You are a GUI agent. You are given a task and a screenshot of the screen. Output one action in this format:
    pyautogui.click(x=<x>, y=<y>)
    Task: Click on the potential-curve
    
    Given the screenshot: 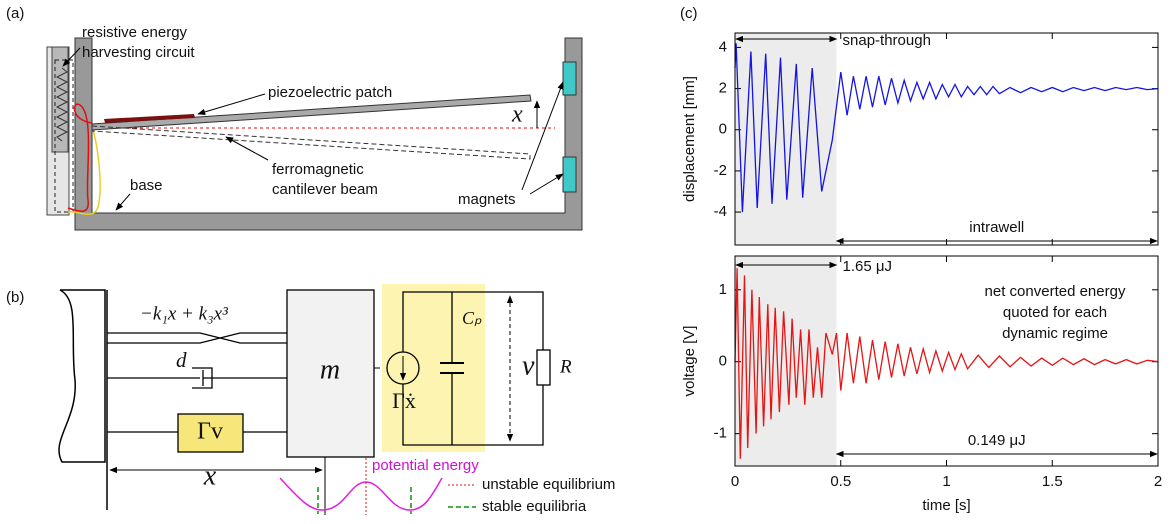 What is the action you would take?
    pyautogui.click(x=361, y=494)
    